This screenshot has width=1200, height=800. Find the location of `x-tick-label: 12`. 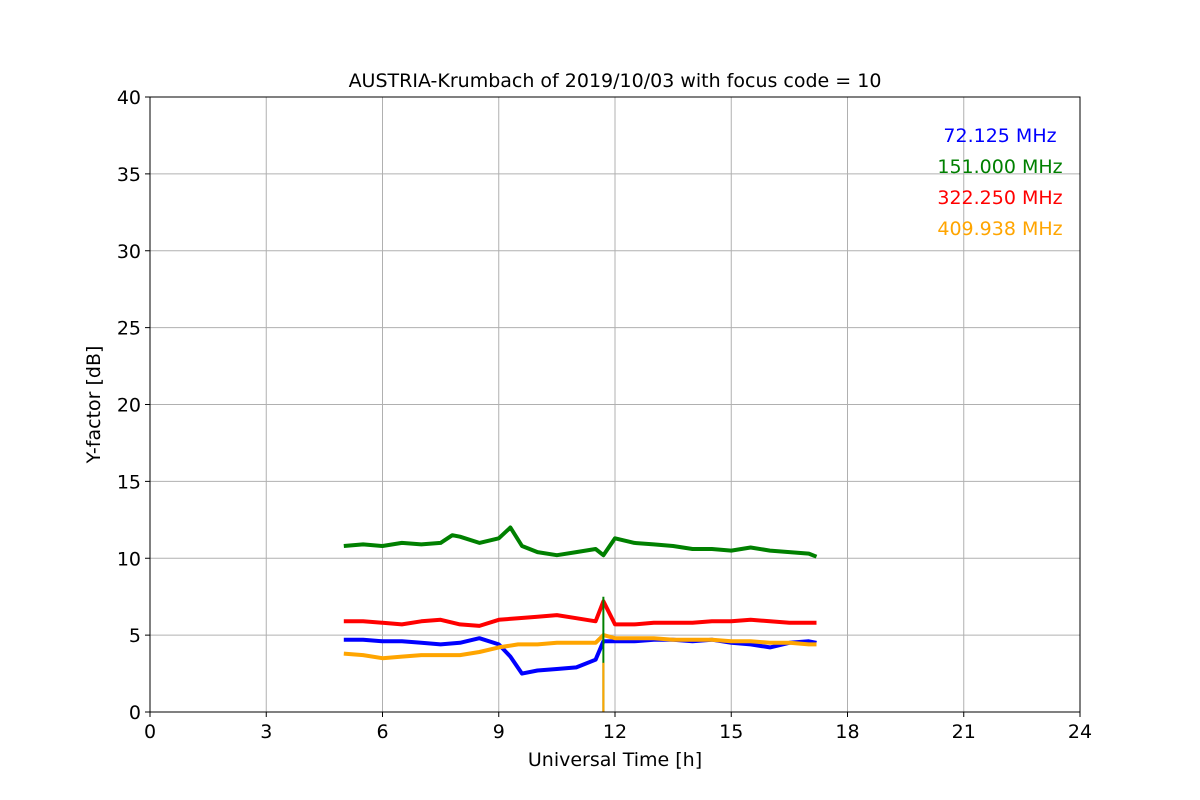

x-tick-label: 12 is located at coordinates (615, 732).